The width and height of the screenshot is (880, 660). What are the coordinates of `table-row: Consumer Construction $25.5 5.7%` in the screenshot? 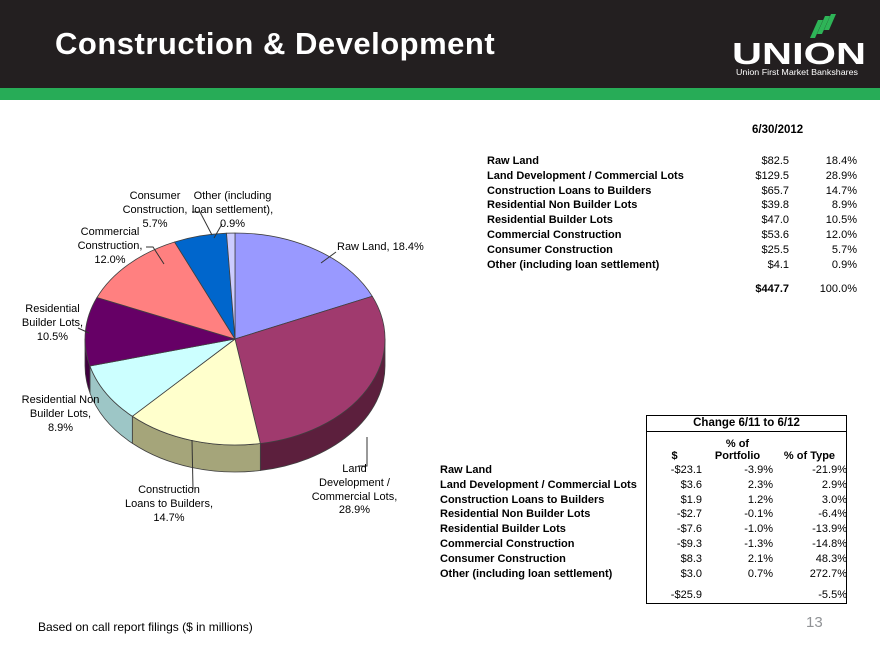 It's located at (672, 250).